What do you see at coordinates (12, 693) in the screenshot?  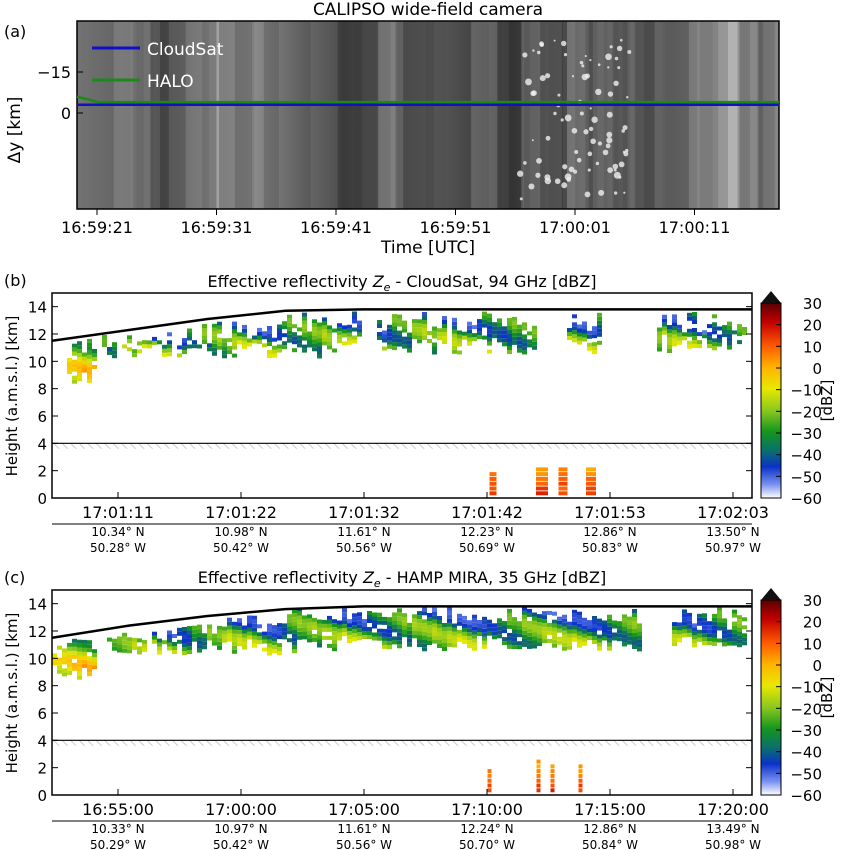 I see `panel-c-ylabel: Height (a.m.s.l.) [km]` at bounding box center [12, 693].